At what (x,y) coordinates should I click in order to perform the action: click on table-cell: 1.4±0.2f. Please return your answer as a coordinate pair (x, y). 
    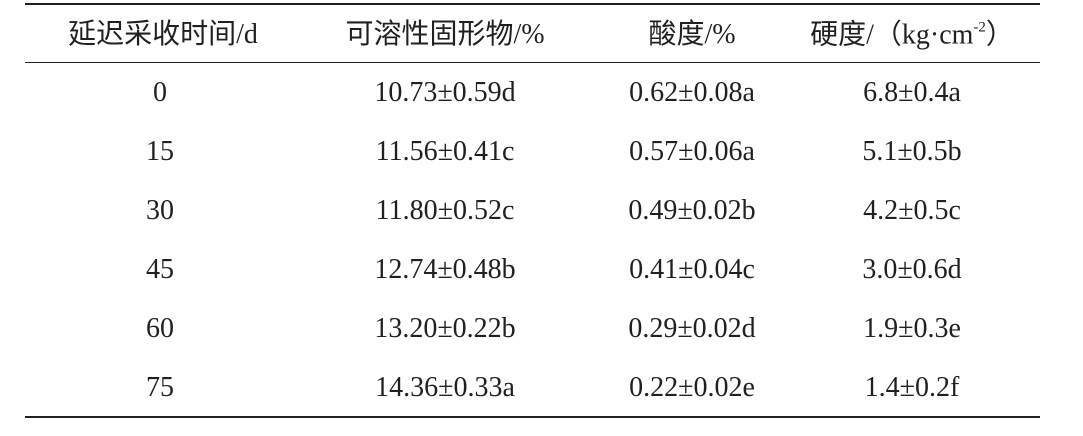
    Looking at the image, I should click on (912, 387).